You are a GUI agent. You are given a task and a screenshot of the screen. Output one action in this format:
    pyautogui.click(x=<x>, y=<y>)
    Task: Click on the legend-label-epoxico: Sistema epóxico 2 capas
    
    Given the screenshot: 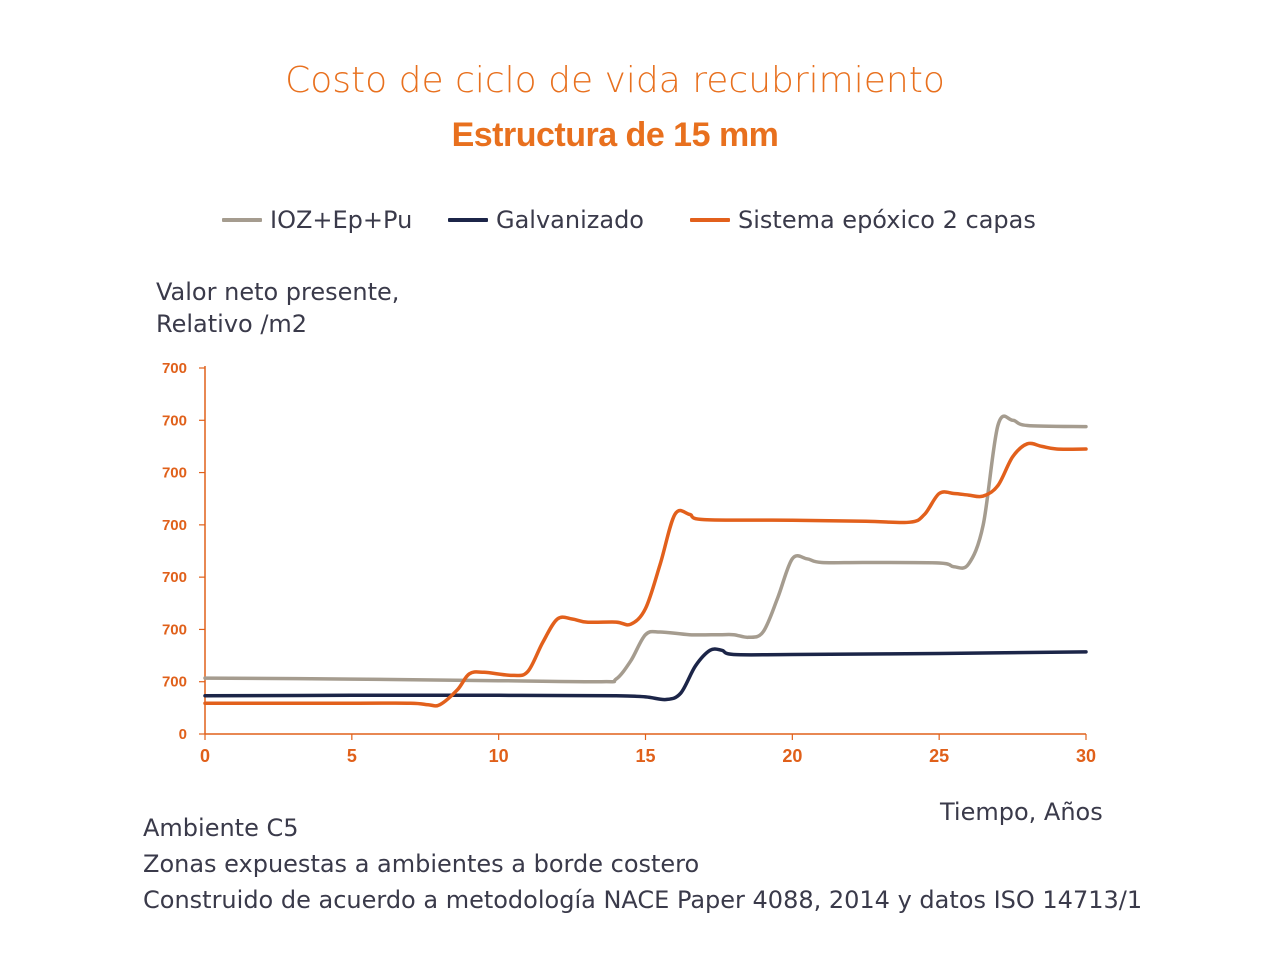 What is the action you would take?
    pyautogui.click(x=887, y=220)
    